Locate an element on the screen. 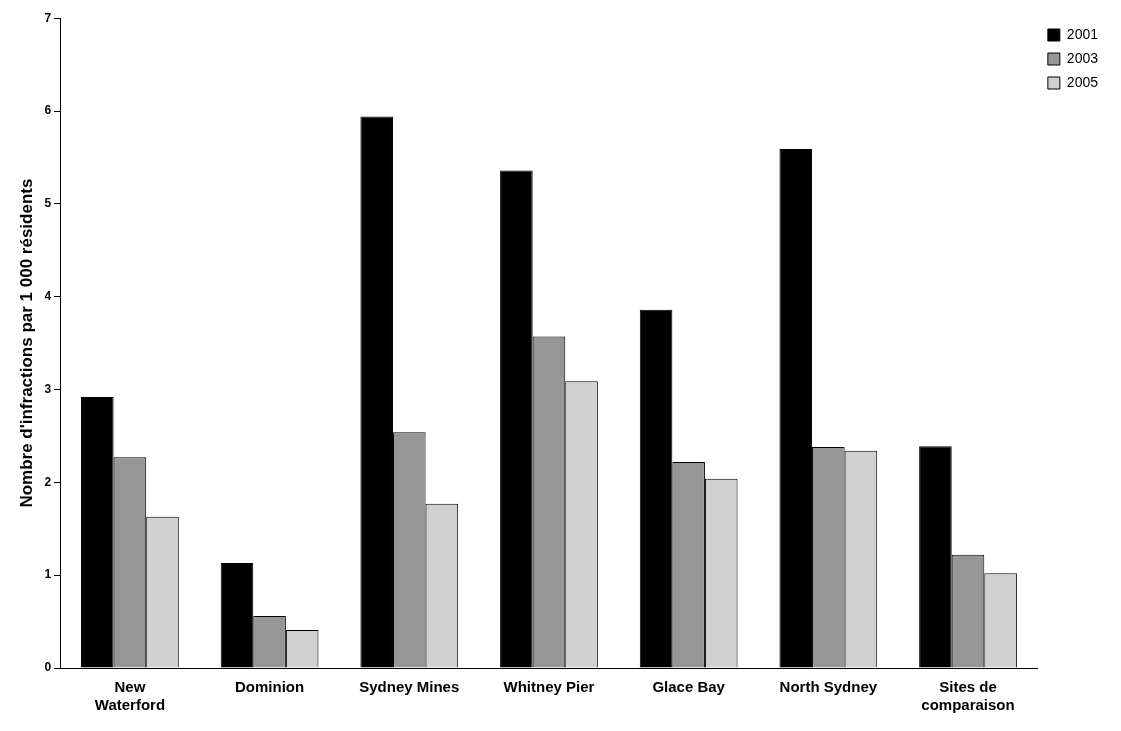  x-tick-label: Glace Bay is located at coordinates (689, 687).